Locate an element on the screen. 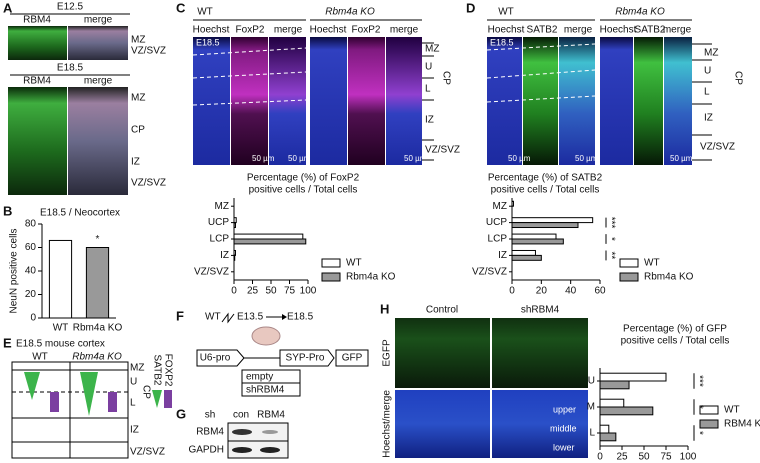 The image size is (760, 463). promoter-box is located at coordinates (220, 358).